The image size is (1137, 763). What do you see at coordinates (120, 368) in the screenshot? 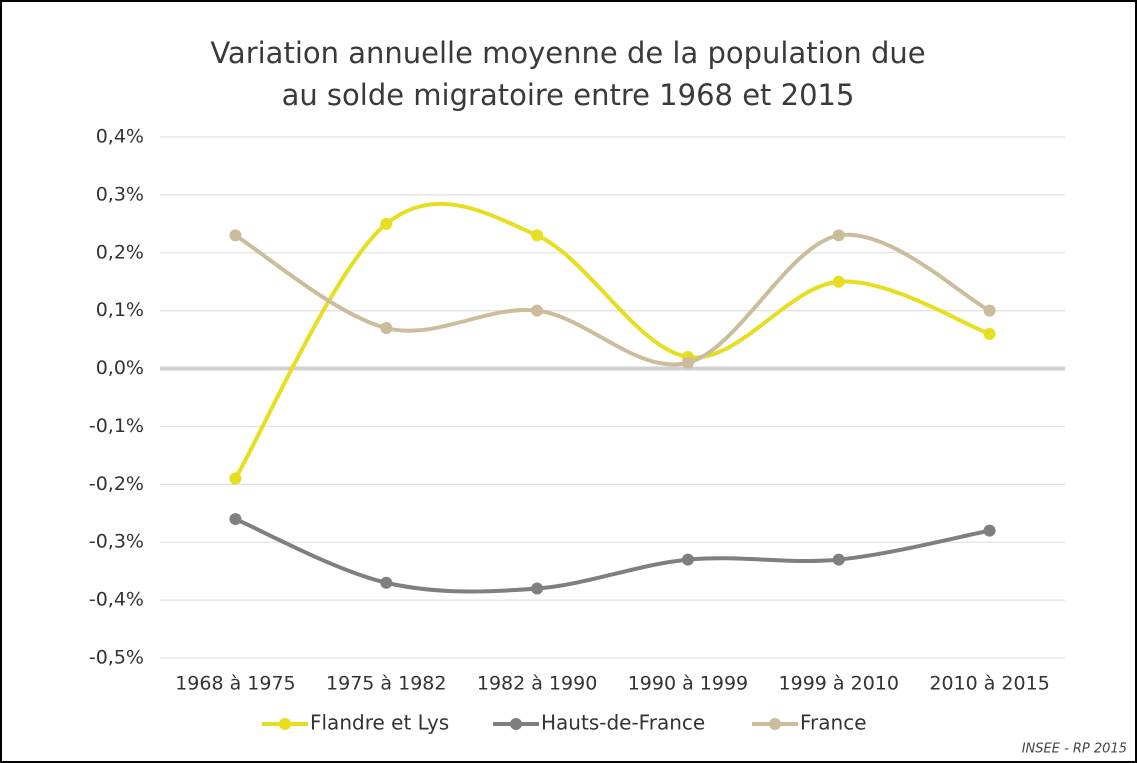
I see `y-tick-label: 0,0%` at bounding box center [120, 368].